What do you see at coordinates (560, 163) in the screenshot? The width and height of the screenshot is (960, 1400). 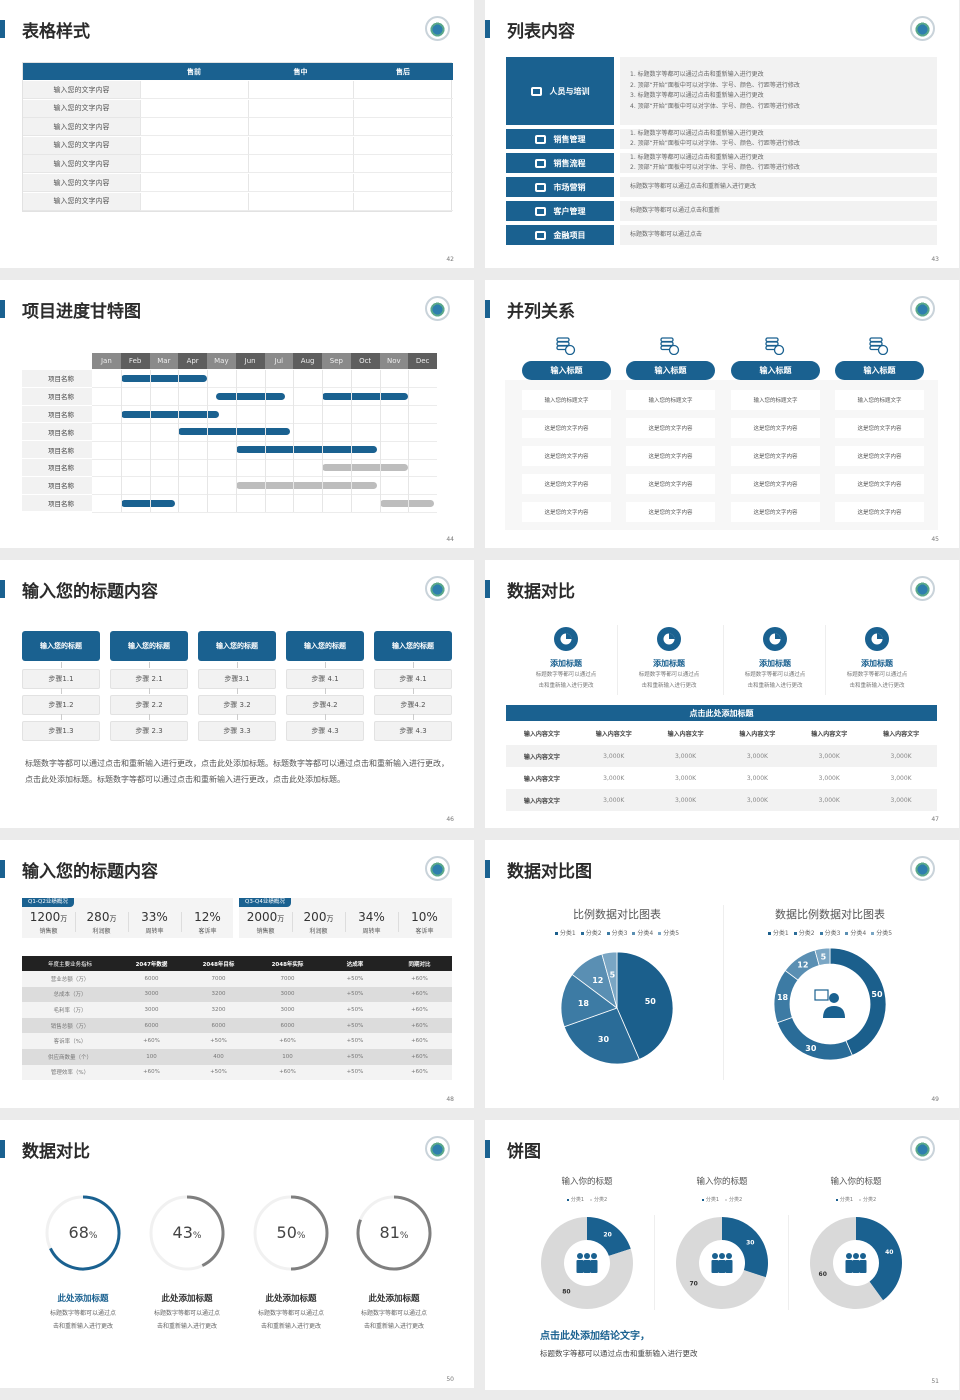 I see `list-item-3: 销售流程` at bounding box center [560, 163].